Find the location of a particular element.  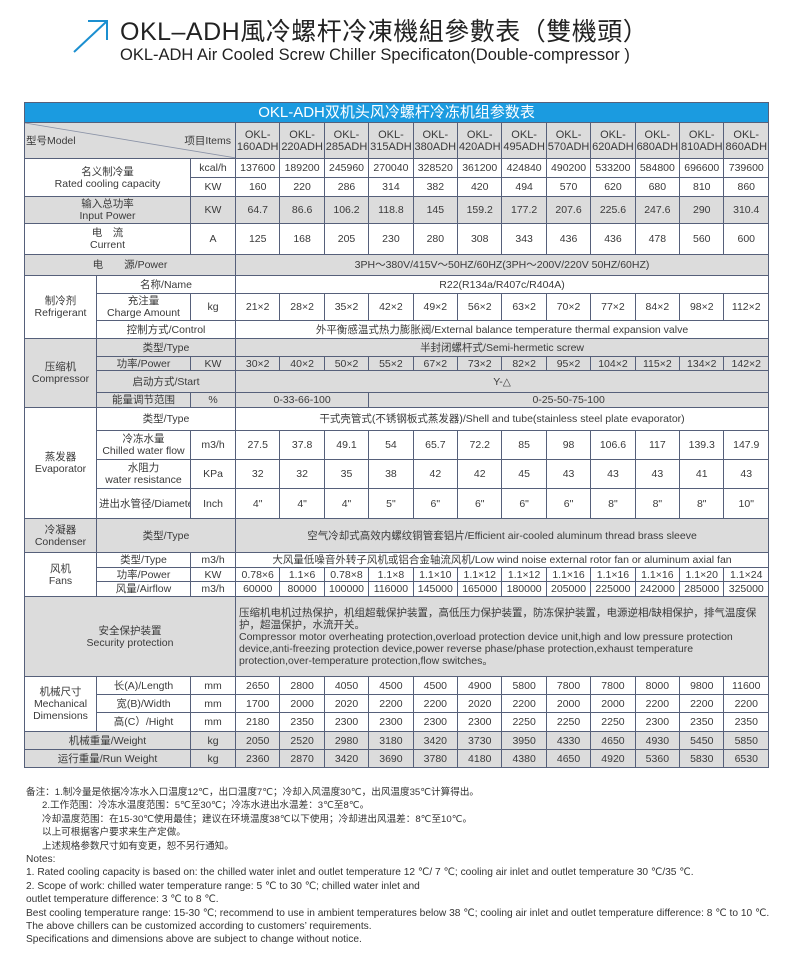

sub-label: 长(A)/Length is located at coordinates (143, 685).